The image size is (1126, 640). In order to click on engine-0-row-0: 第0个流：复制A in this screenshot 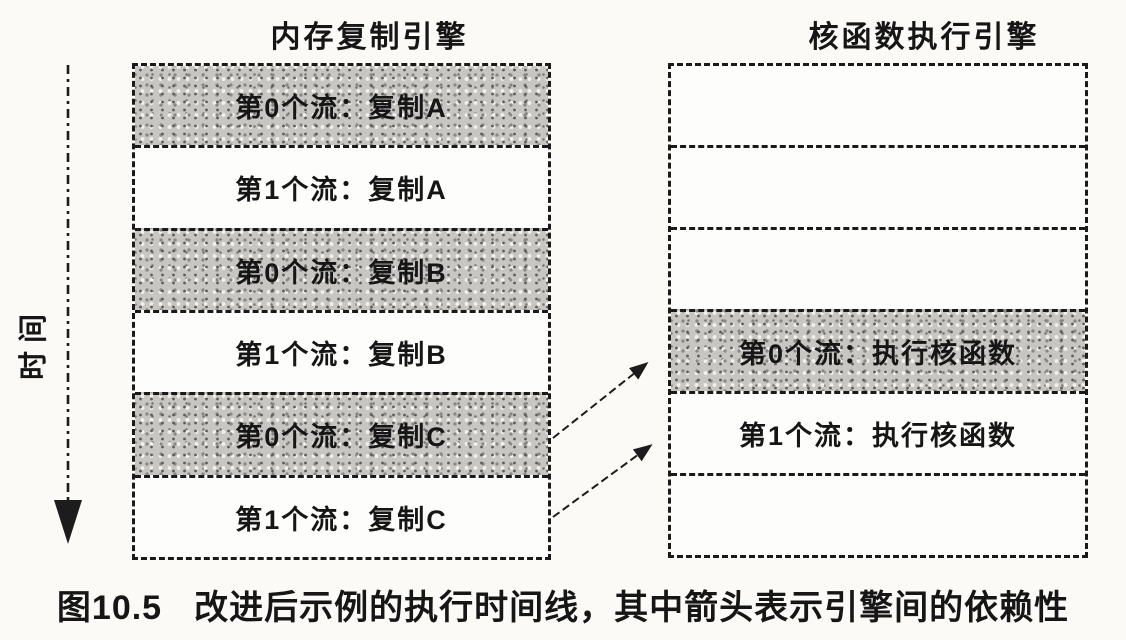, I will do `click(341, 106)`.